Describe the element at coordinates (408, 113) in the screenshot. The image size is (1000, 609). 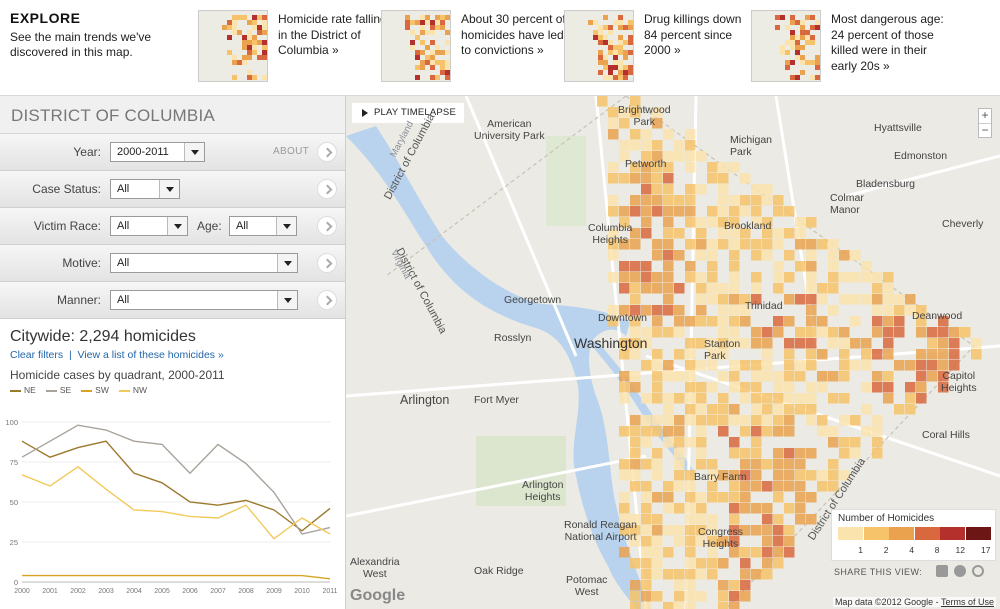
I see `play-timelapse-button: PLAY TIMELAPSE` at that location.